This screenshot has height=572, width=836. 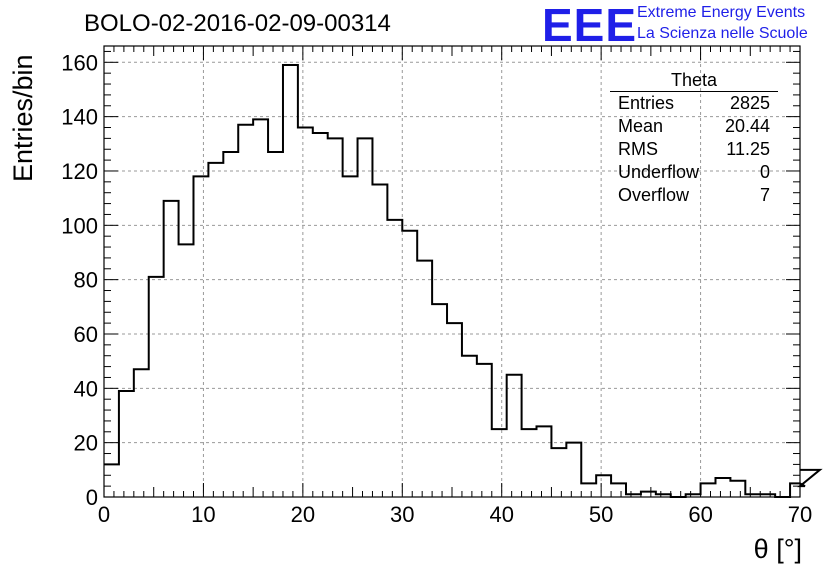 What do you see at coordinates (590, 25) in the screenshot?
I see `eee-logo: EEE` at bounding box center [590, 25].